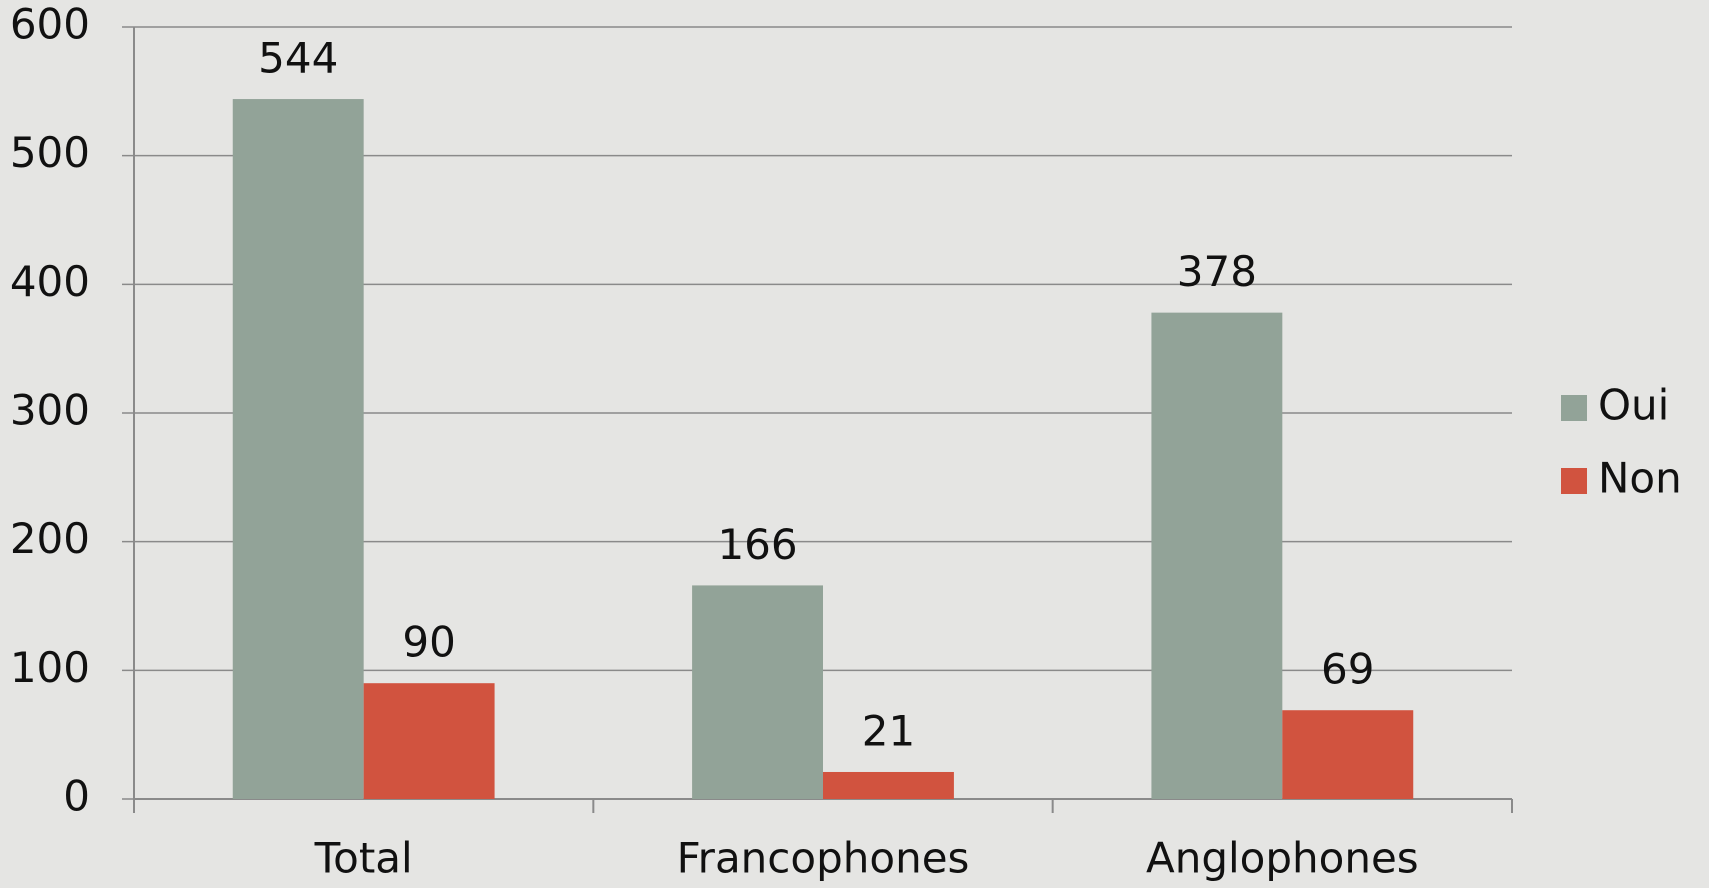  I want to click on x-tick-label: Anglophones, so click(1282, 858).